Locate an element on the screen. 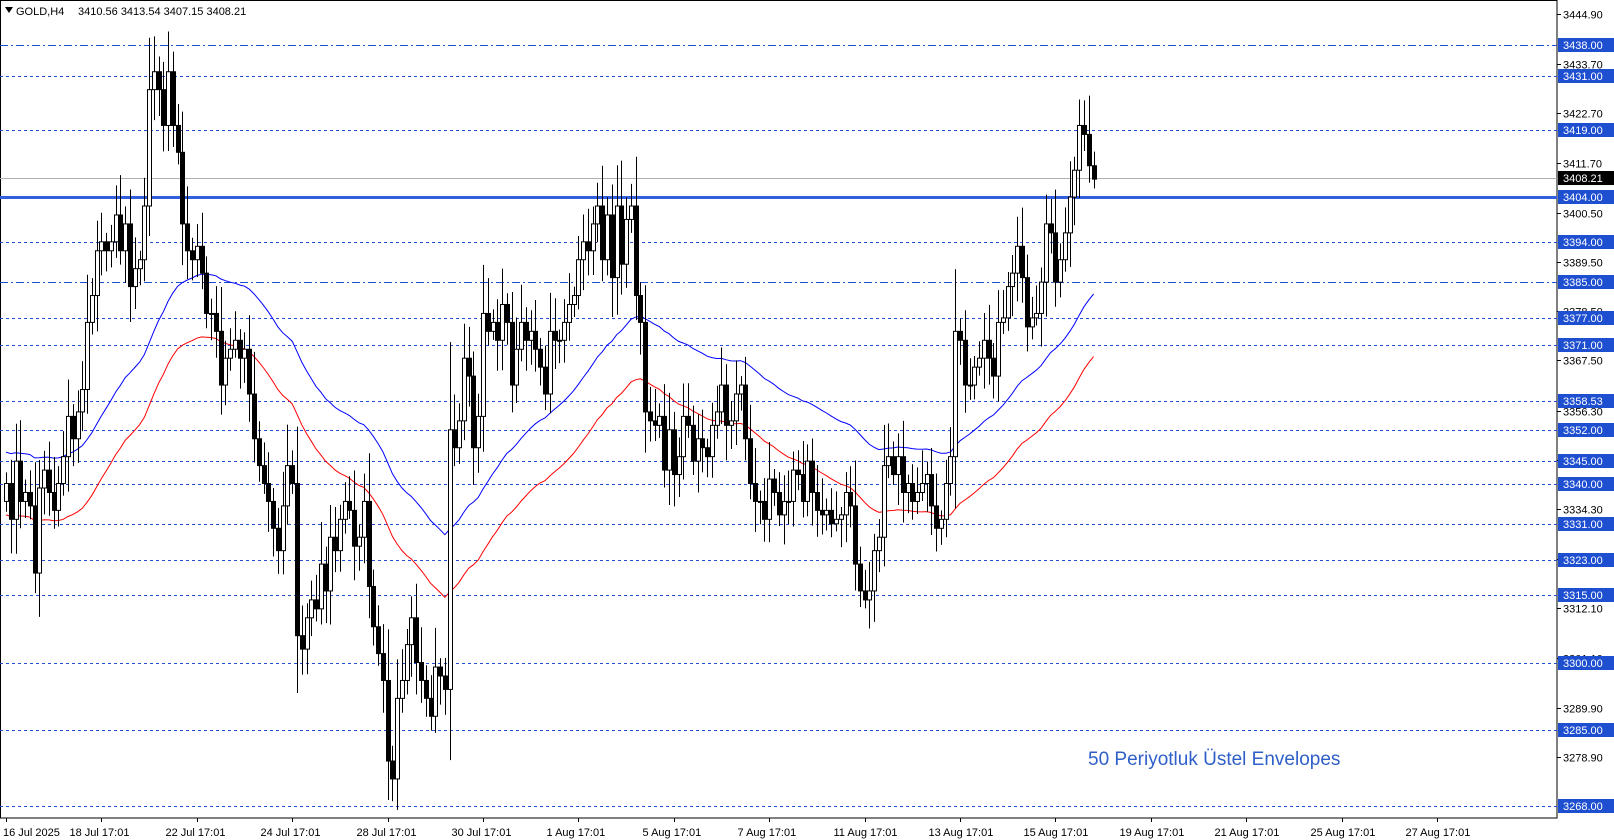 The width and height of the screenshot is (1614, 840). y-tick-label: 3433.70 is located at coordinates (1583, 66).